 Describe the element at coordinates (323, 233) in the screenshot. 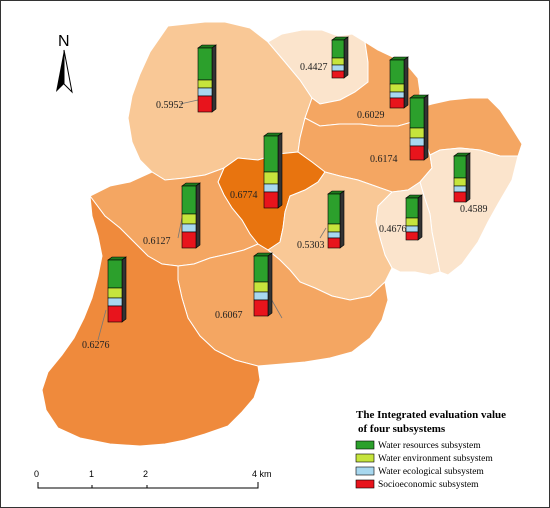

I see `leader-line-center-south` at that location.